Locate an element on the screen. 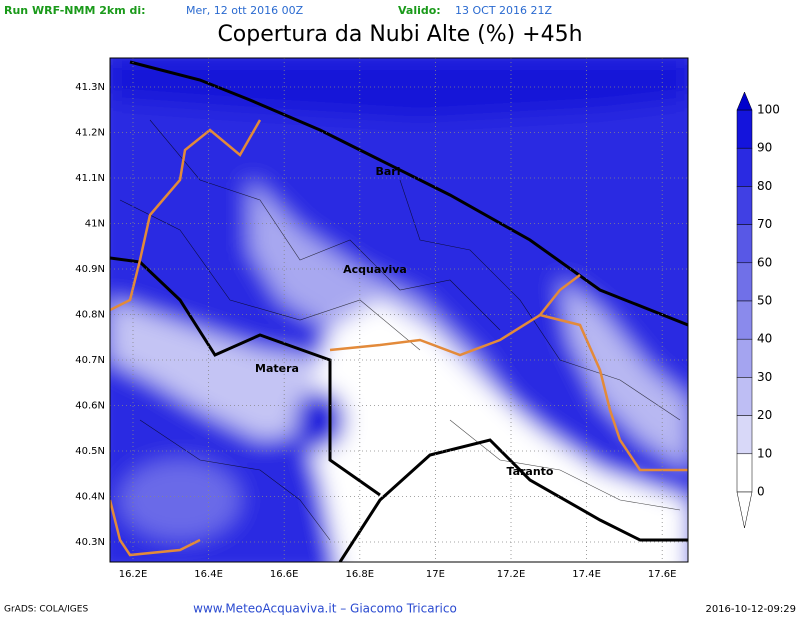 Image resolution: width=800 pixels, height=622 pixels. lat-tick-label: 41.1N is located at coordinates (90, 178).